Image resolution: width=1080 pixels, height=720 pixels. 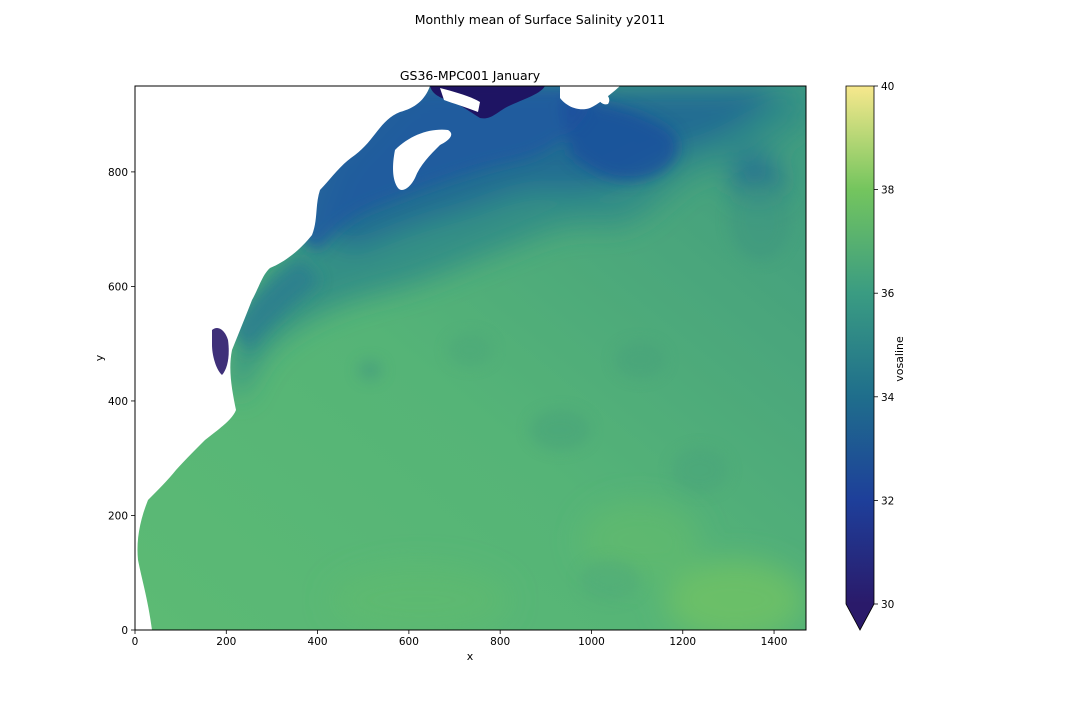 What do you see at coordinates (887, 605) in the screenshot?
I see `colorbar-tick-label: 30` at bounding box center [887, 605].